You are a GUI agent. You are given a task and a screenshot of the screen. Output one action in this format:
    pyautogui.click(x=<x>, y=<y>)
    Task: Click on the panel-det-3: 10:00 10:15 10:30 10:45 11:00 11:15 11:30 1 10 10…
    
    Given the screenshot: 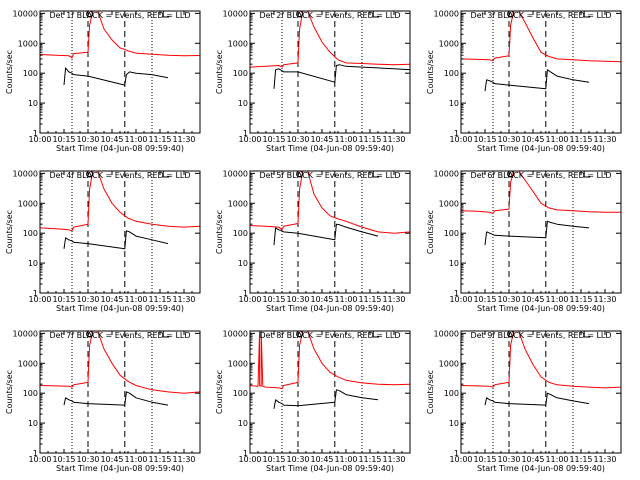 What is the action you would take?
    pyautogui.click(x=524, y=81)
    